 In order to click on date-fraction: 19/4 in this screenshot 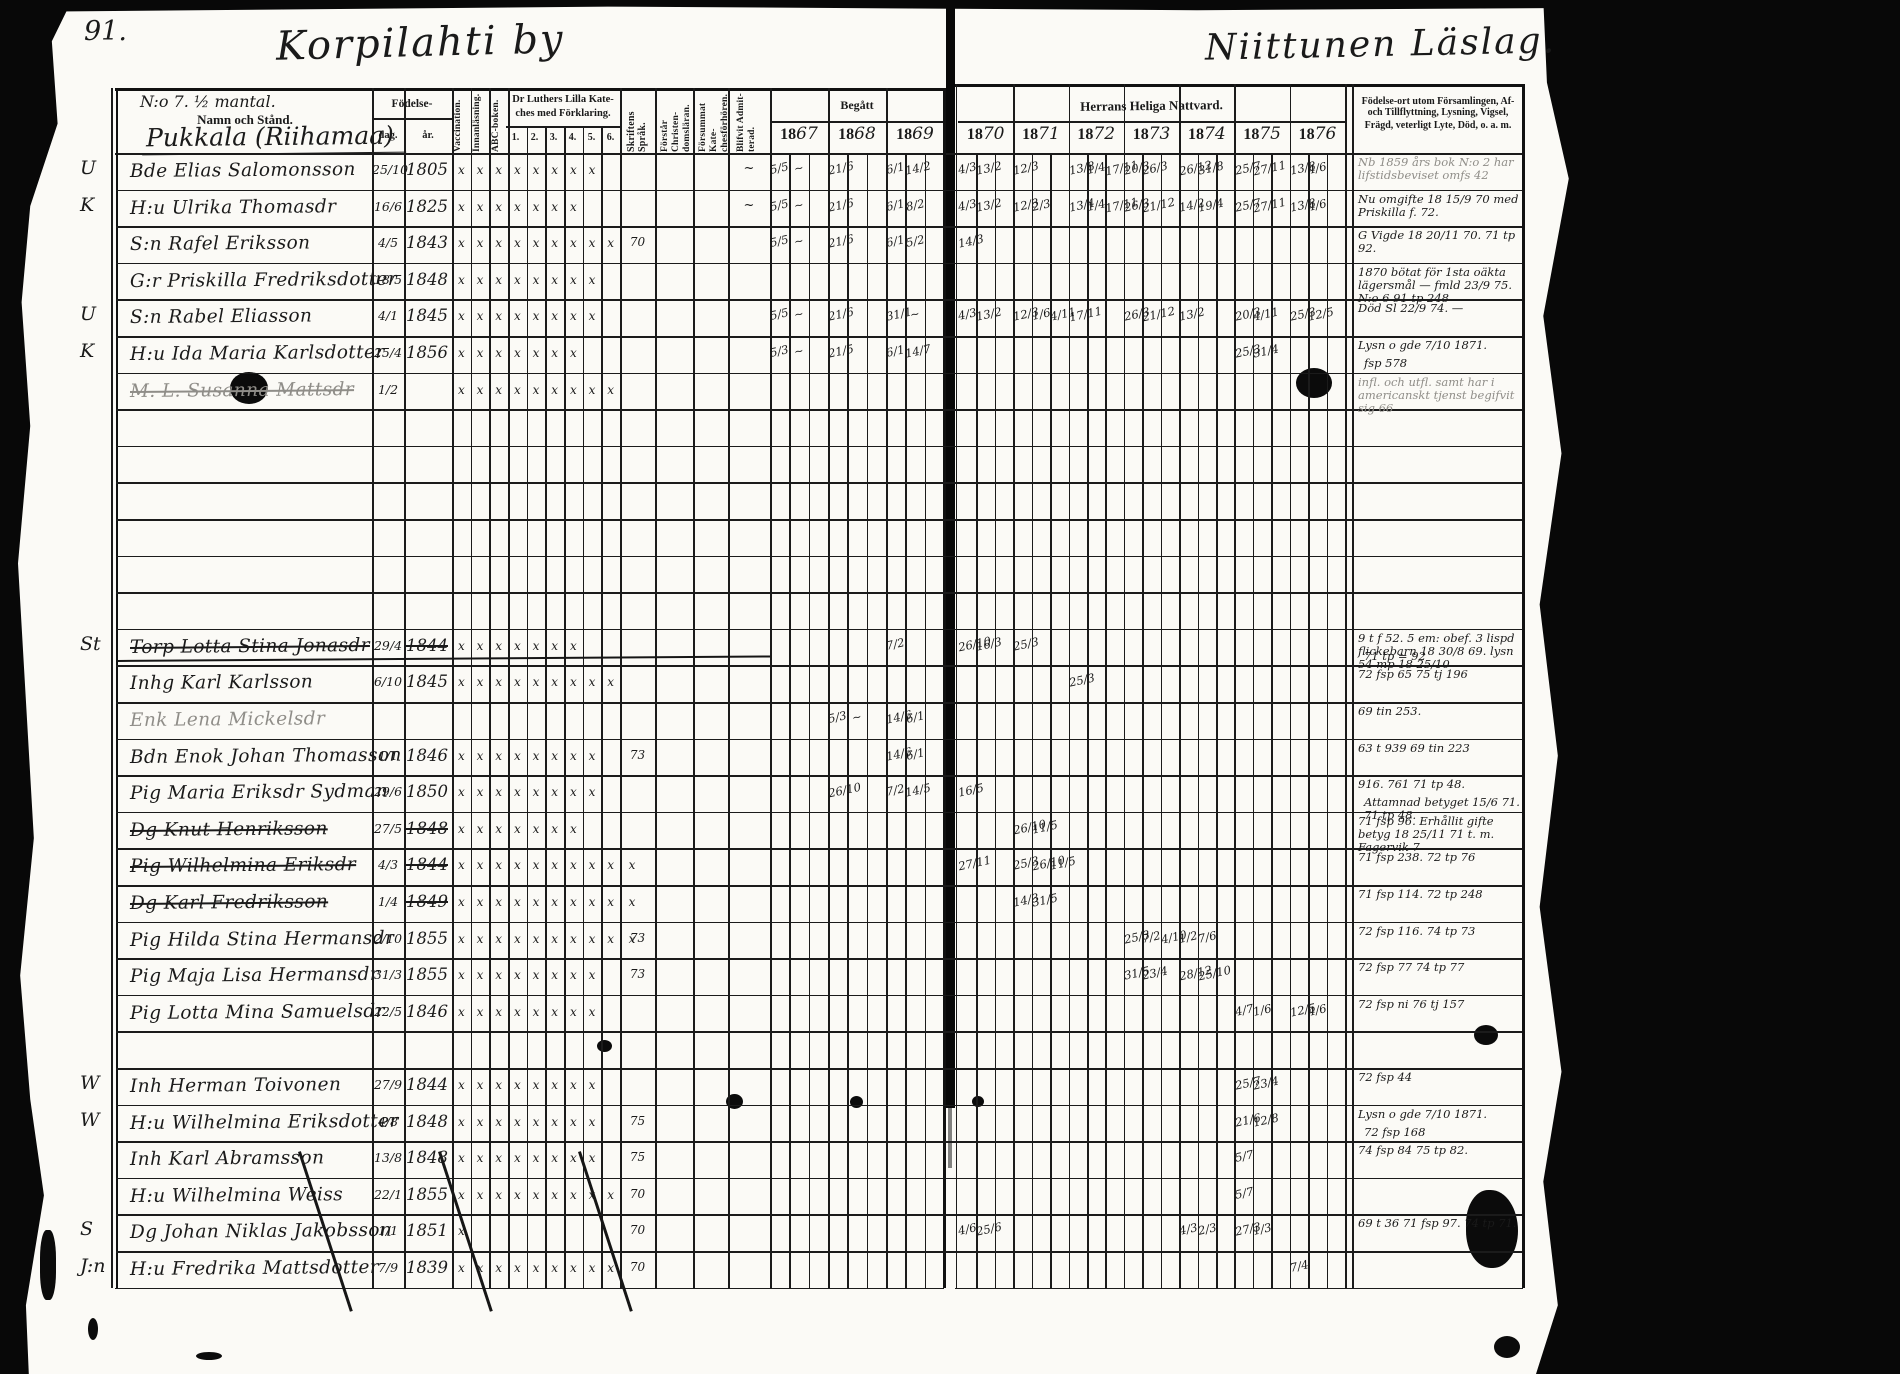, I will do `click(1210, 205)`.